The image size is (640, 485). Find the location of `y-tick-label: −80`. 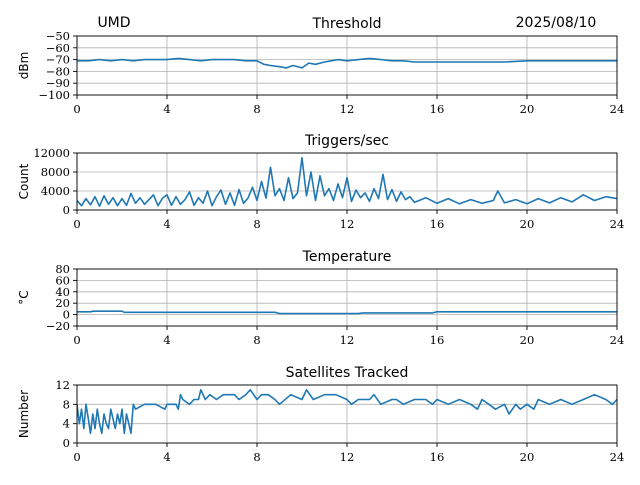

y-tick-label: −80 is located at coordinates (58, 71).